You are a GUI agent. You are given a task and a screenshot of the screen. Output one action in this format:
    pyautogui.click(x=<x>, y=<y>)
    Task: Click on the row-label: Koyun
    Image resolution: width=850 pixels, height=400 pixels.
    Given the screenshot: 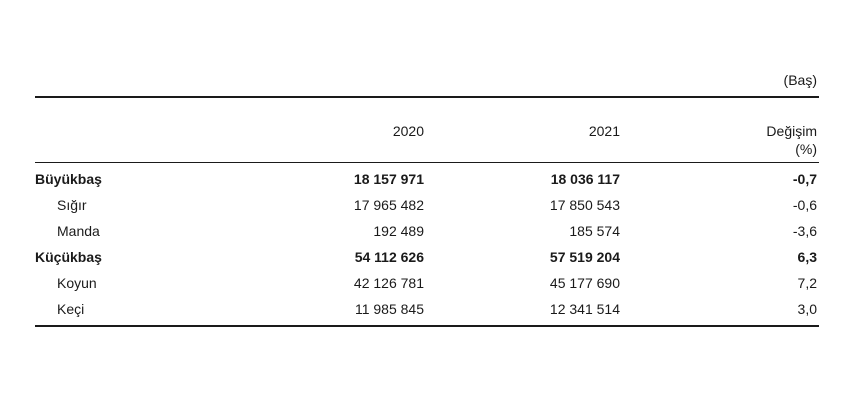 What is the action you would take?
    pyautogui.click(x=77, y=283)
    